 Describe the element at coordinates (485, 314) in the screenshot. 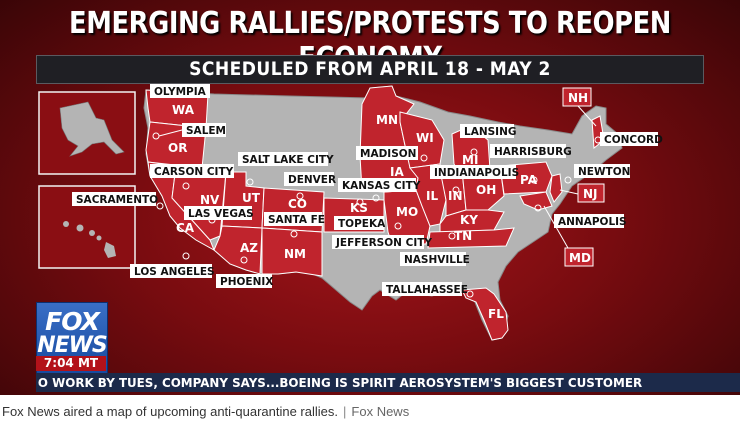

I see `state-fl` at that location.